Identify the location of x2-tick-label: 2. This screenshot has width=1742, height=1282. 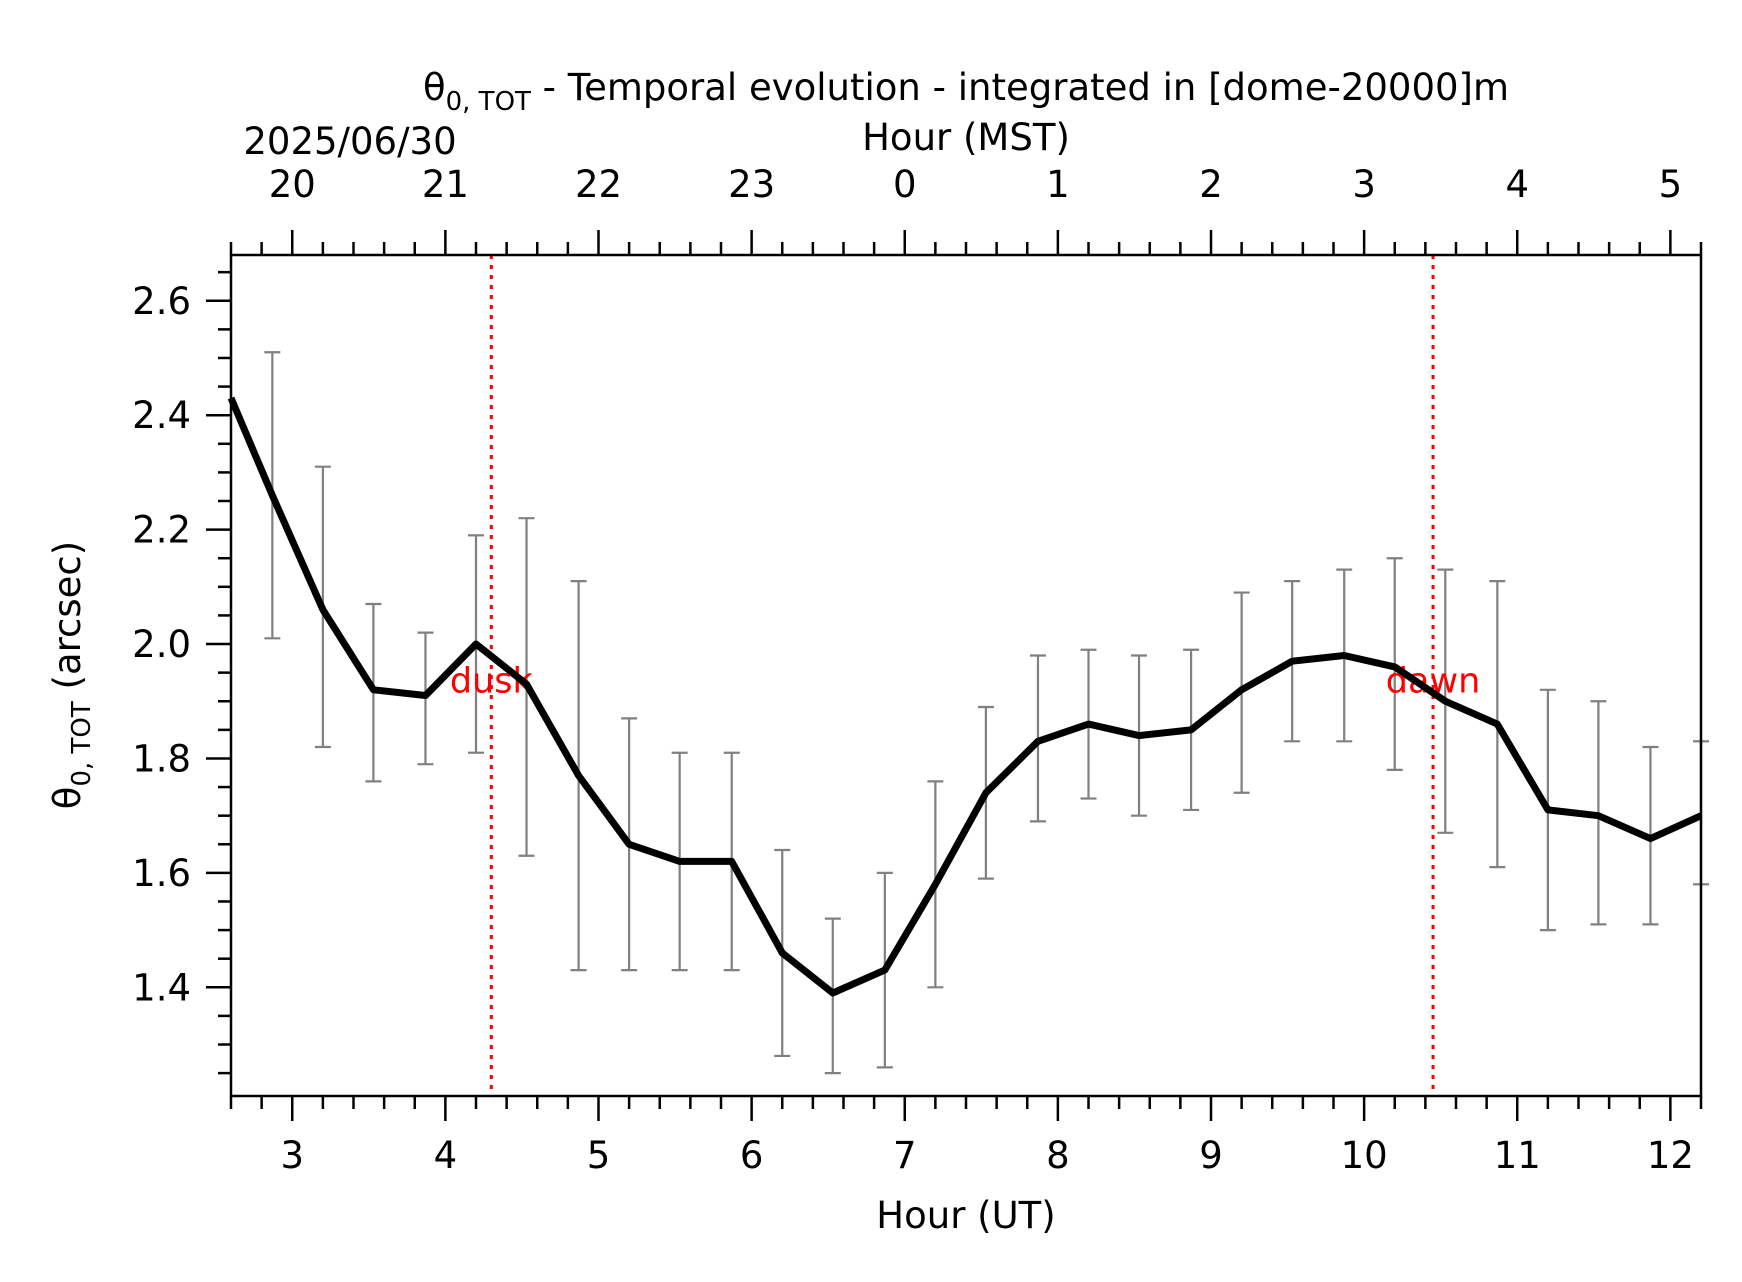
(1211, 184).